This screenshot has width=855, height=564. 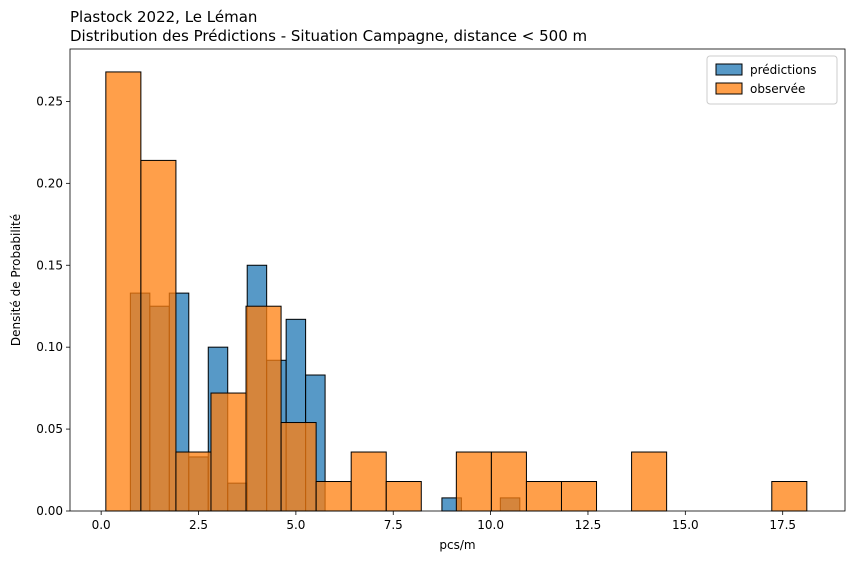 I want to click on y-tick-label: 0.25, so click(x=49, y=101).